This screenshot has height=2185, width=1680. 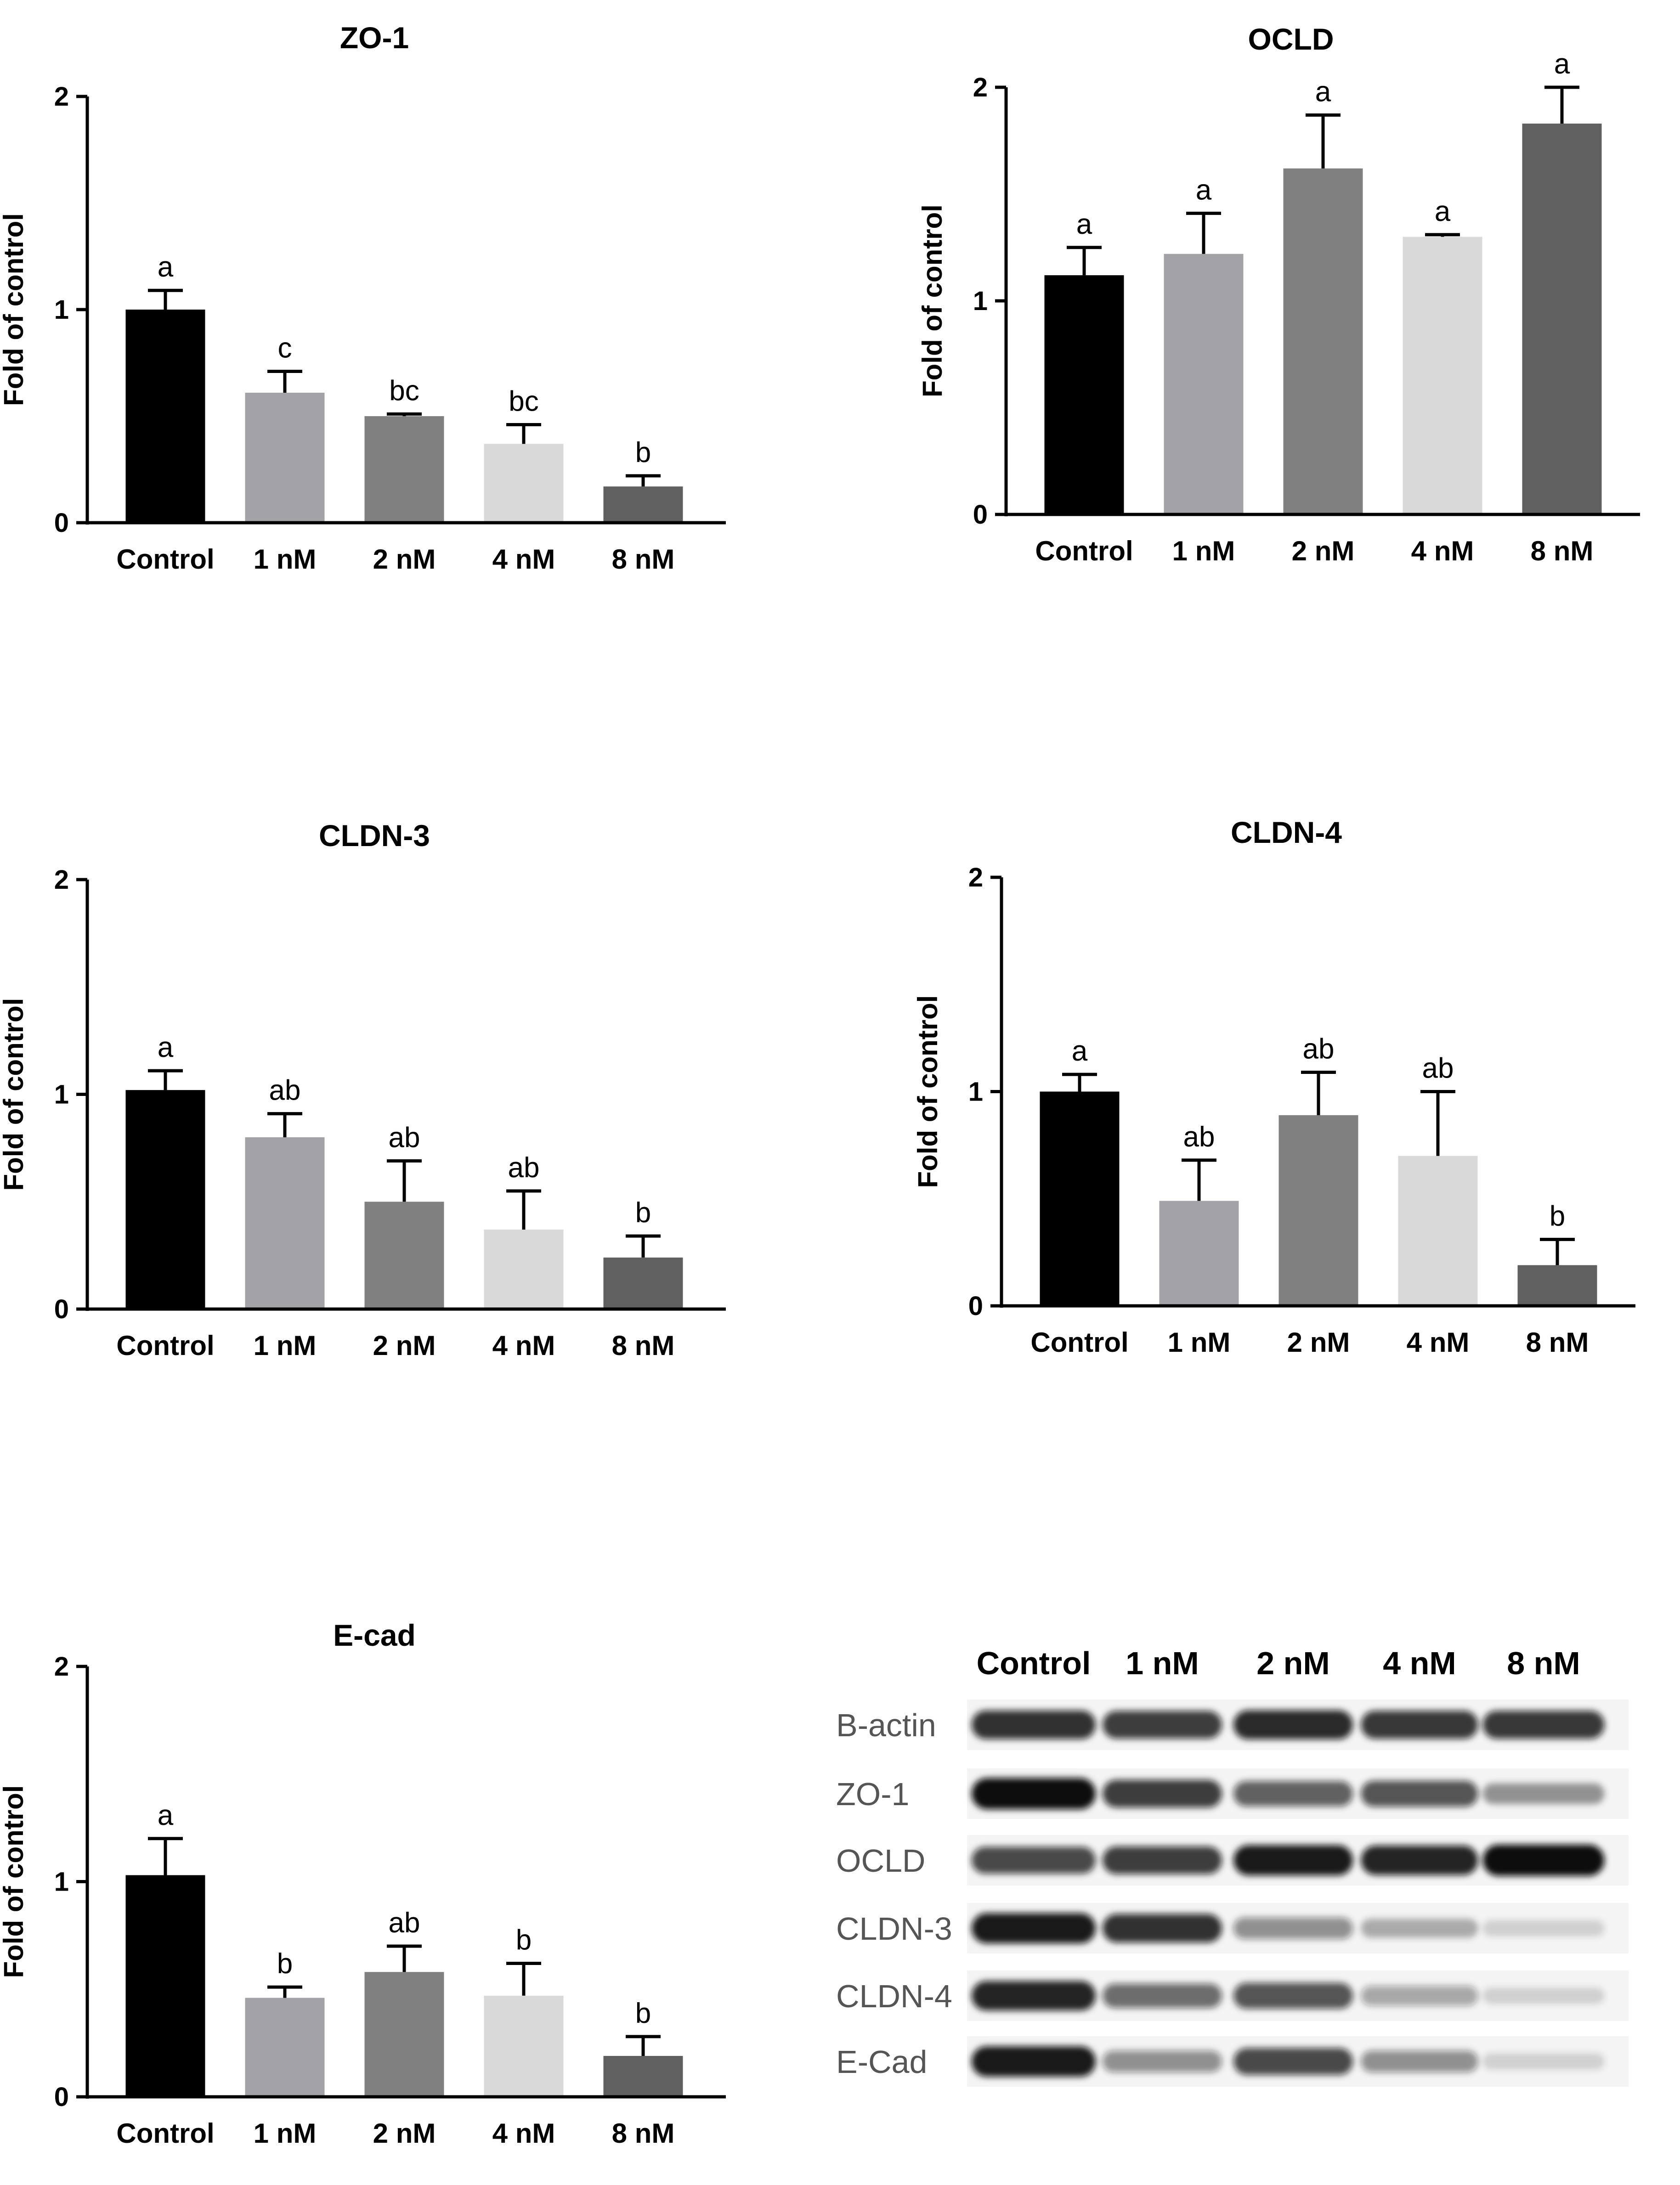 I want to click on blot-lane-label: 8 nM, so click(x=1543, y=1663).